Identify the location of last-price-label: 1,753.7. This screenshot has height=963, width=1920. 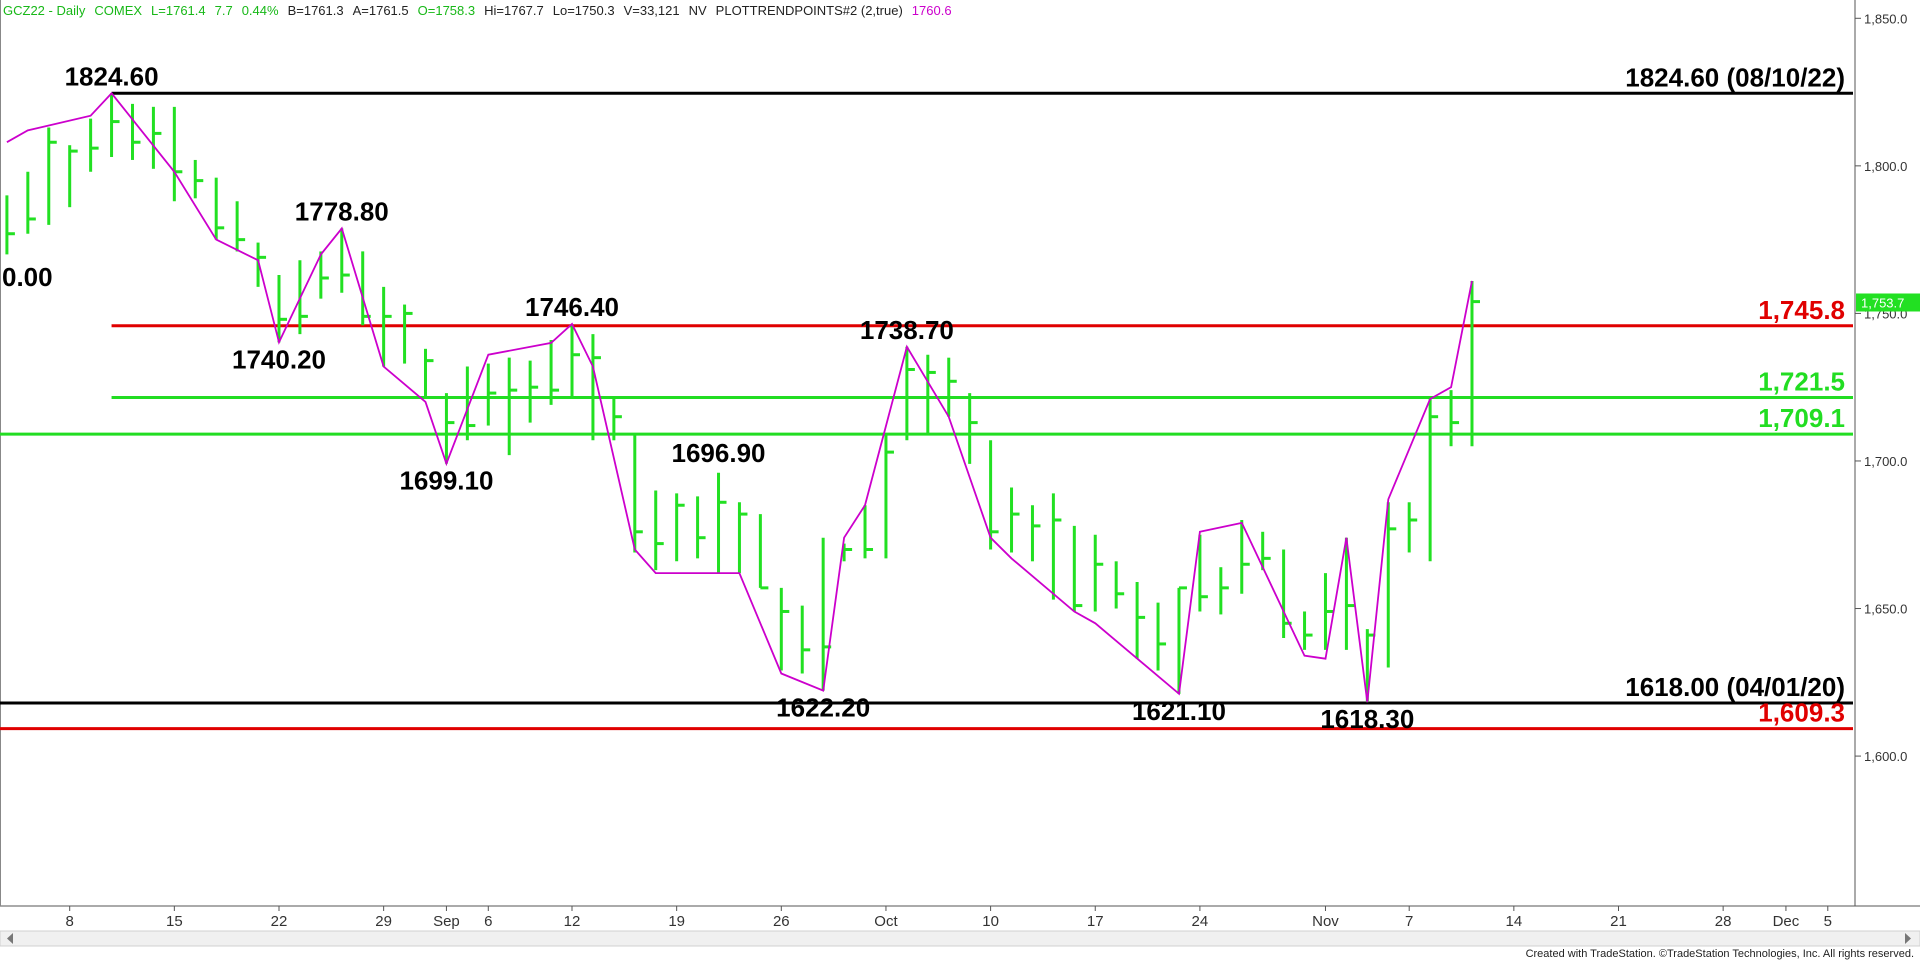
(1882, 302).